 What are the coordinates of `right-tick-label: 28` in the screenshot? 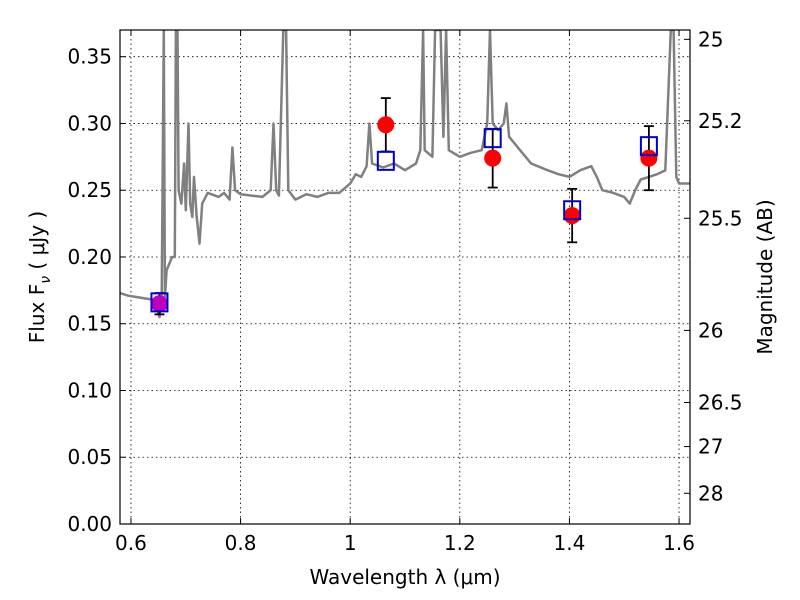 It's located at (710, 493).